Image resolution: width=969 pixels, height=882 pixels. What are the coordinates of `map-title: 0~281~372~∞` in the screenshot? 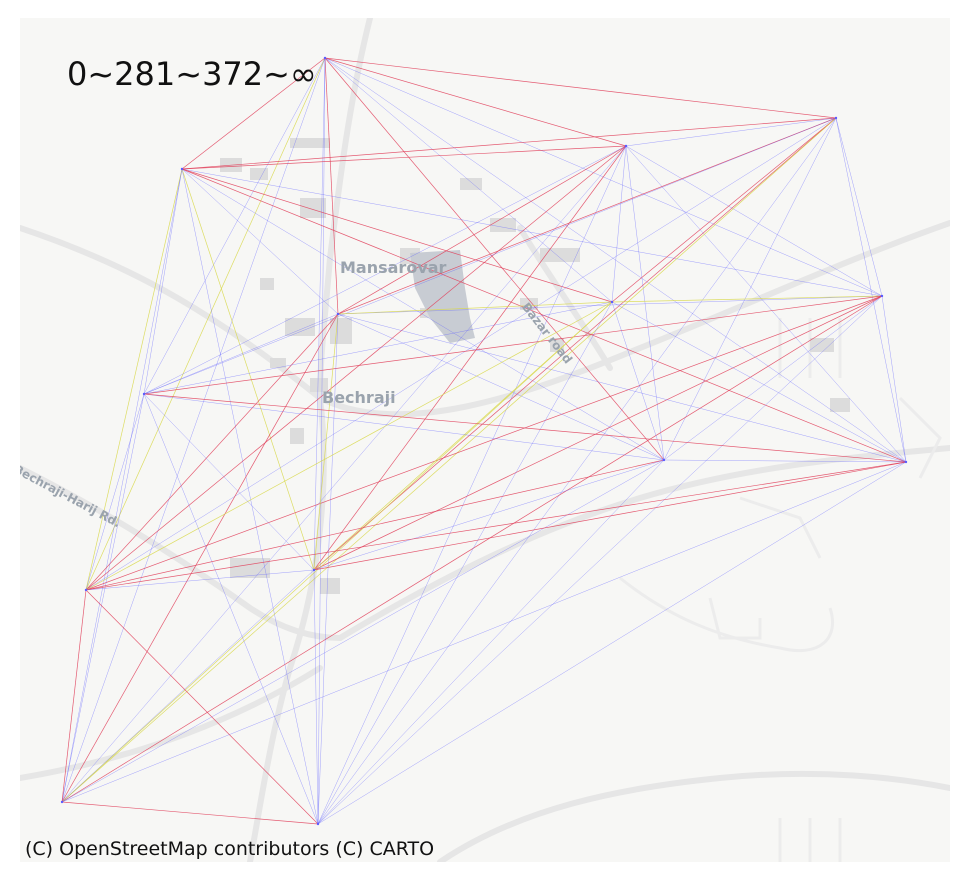 It's located at (192, 74).